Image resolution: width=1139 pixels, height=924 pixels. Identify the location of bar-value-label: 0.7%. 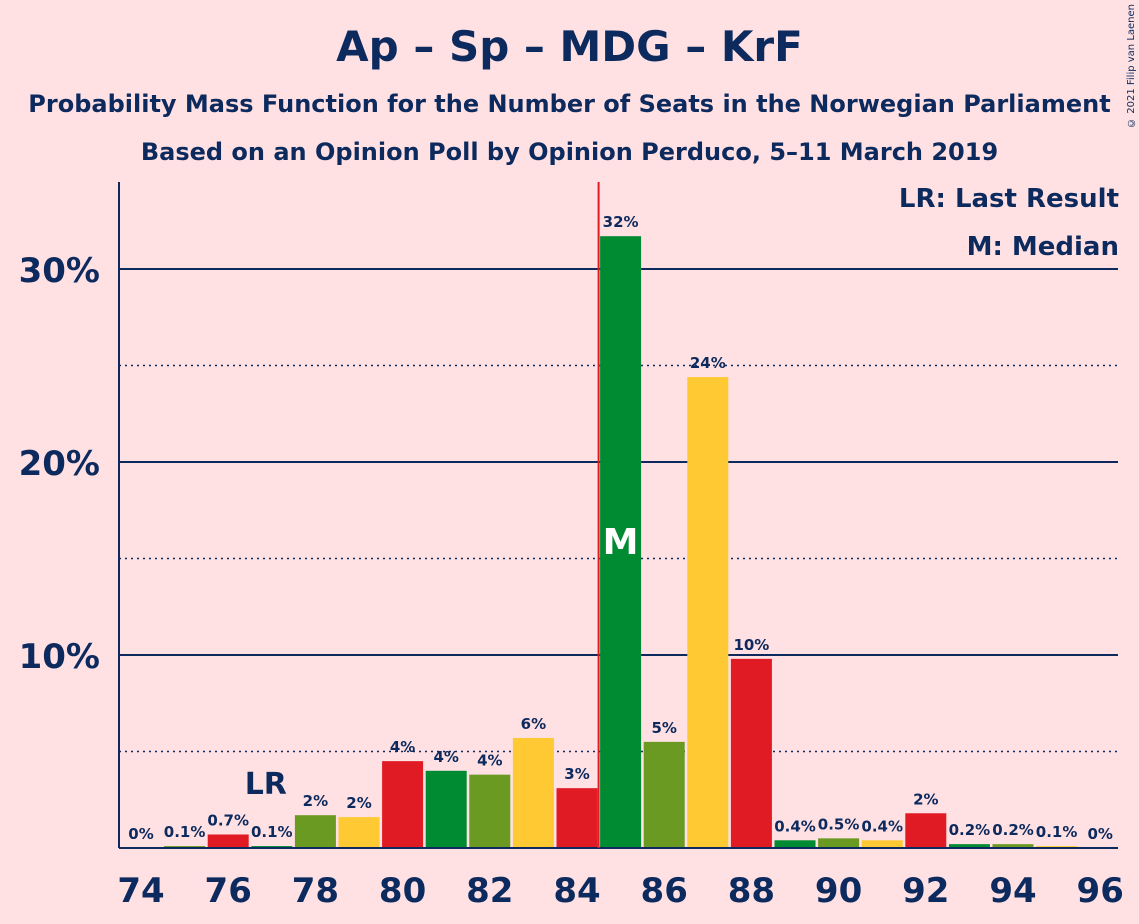
(228, 820).